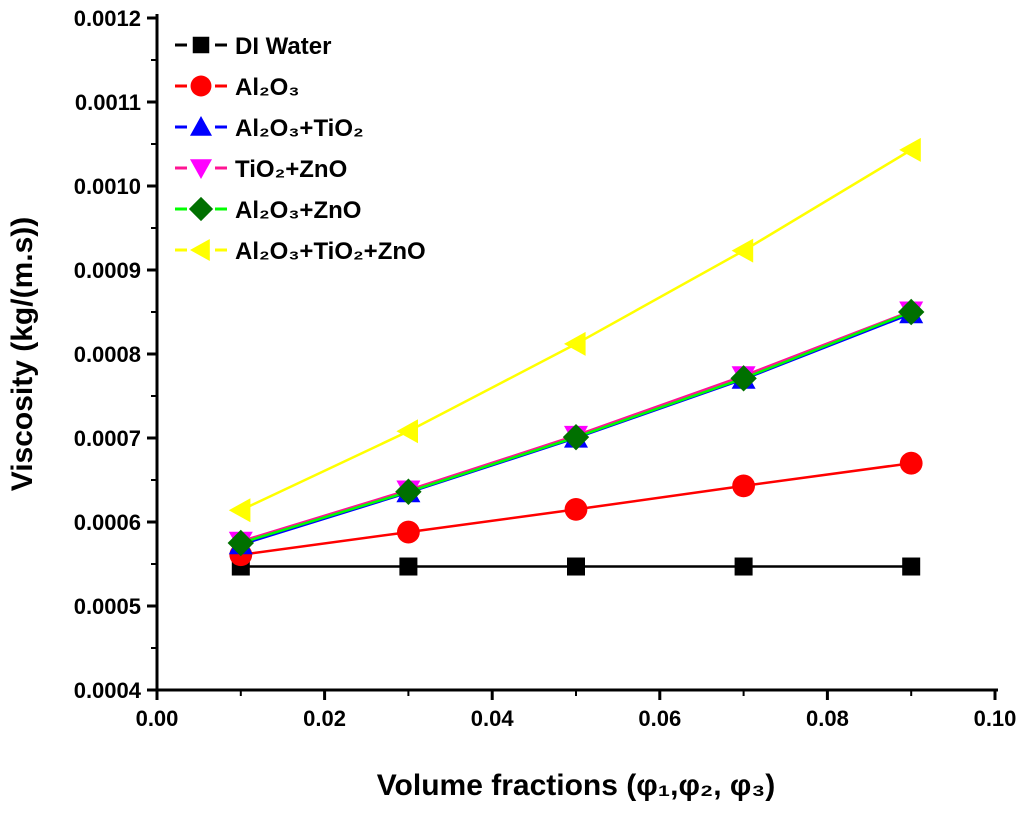  I want to click on x-tick-label: 0.04, so click(493, 718).